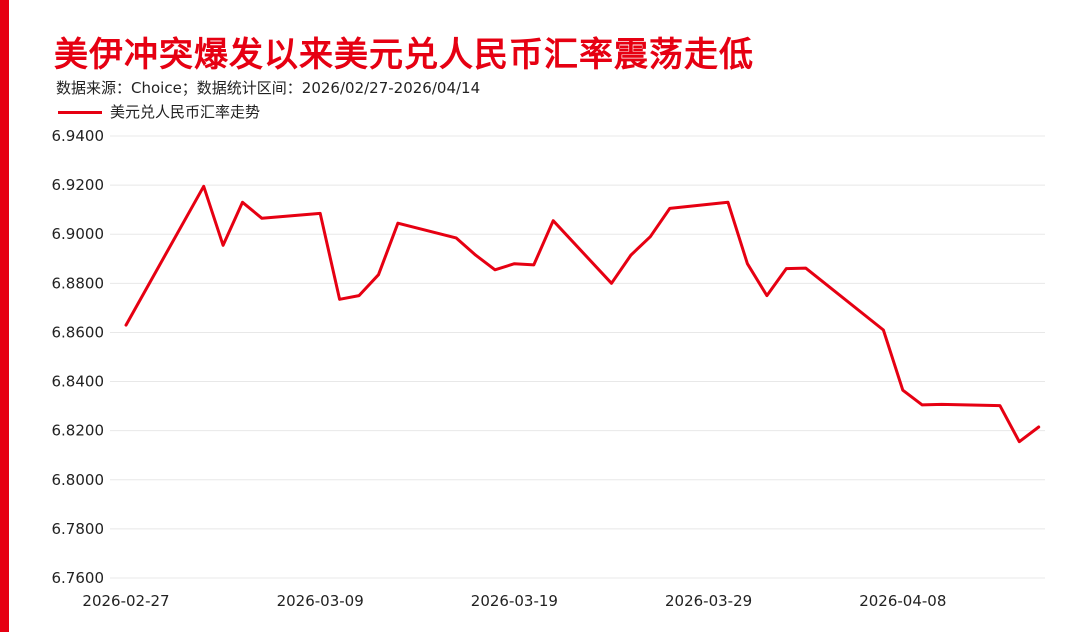 The height and width of the screenshot is (632, 1080). What do you see at coordinates (80, 112) in the screenshot?
I see `legend-swatch` at bounding box center [80, 112].